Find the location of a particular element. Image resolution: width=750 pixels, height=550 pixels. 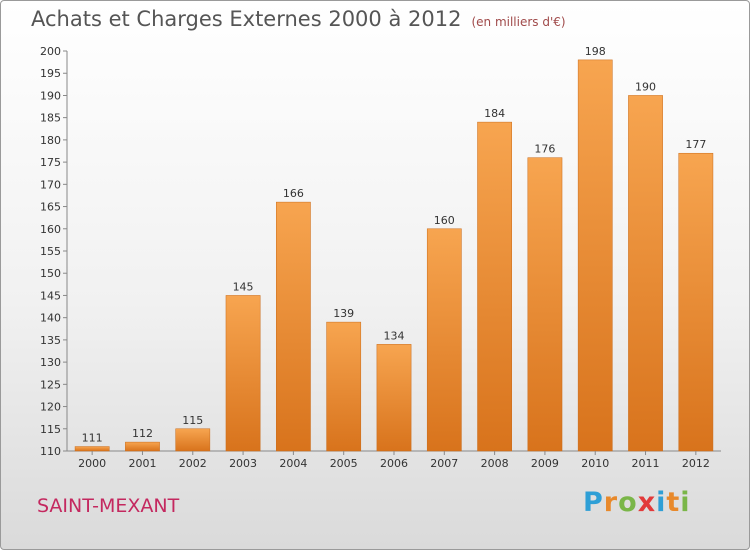

x-tick-label: 2010 is located at coordinates (595, 463).